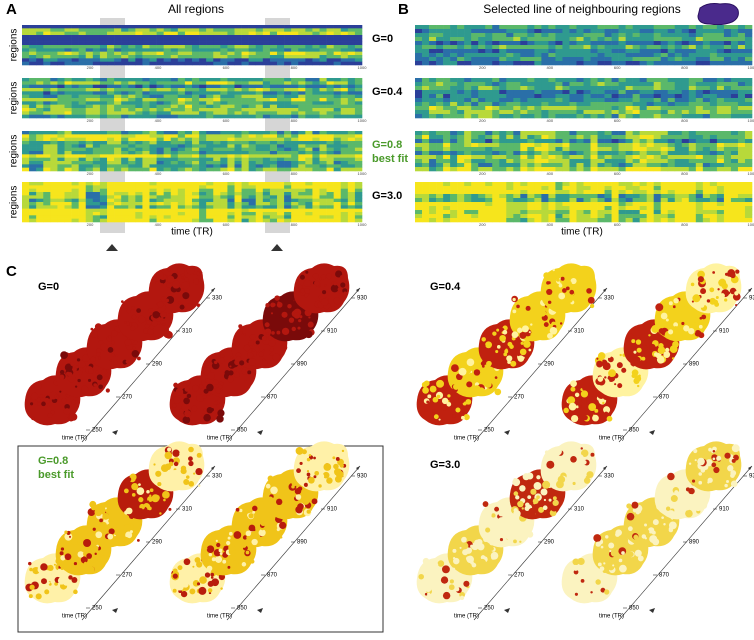 Image resolution: width=754 pixels, height=640 pixels. I want to click on x-tick-label: 200, so click(482, 67).